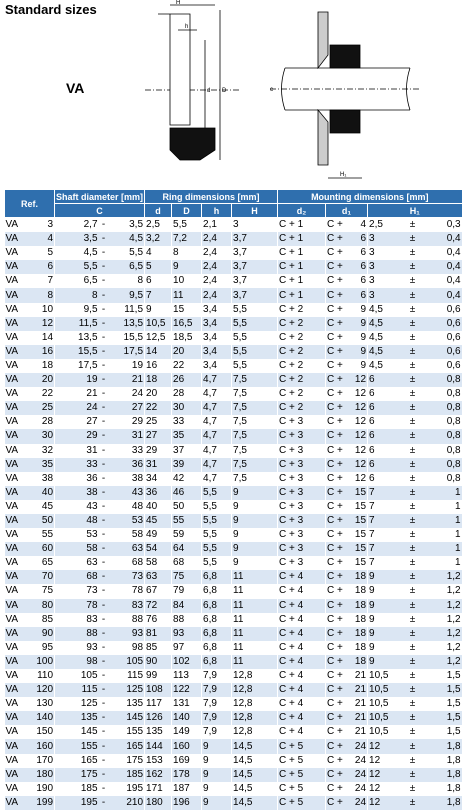 The height and width of the screenshot is (810, 464). What do you see at coordinates (76, 760) in the screenshot?
I see `table-cell: 165` at bounding box center [76, 760].